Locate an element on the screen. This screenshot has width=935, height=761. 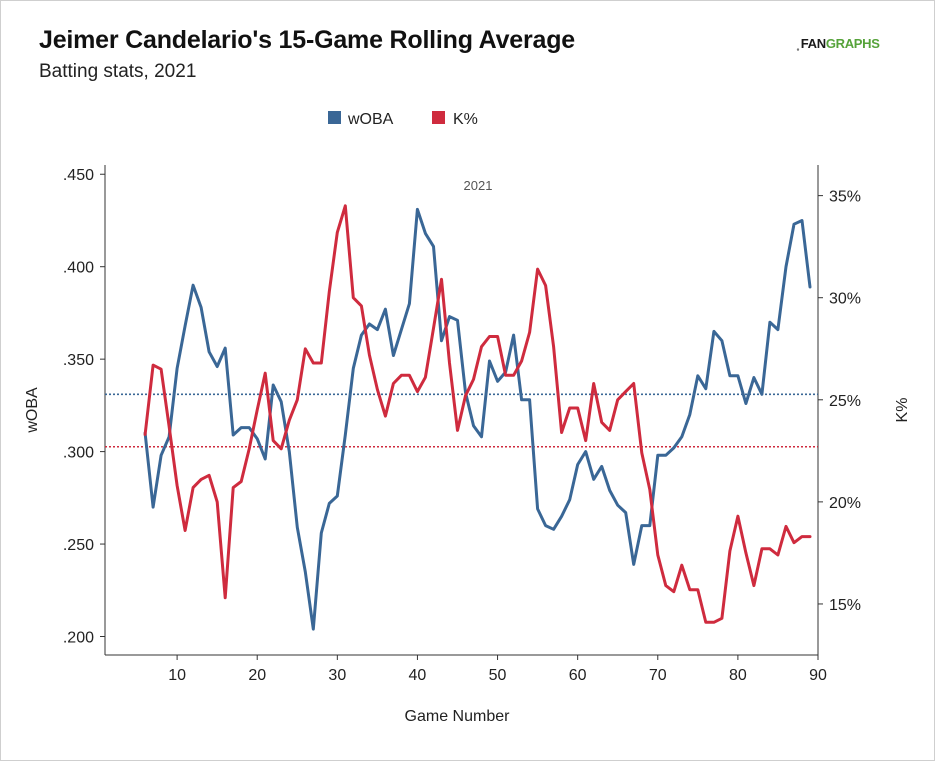
legend-swatch-kpct is located at coordinates (438, 117).